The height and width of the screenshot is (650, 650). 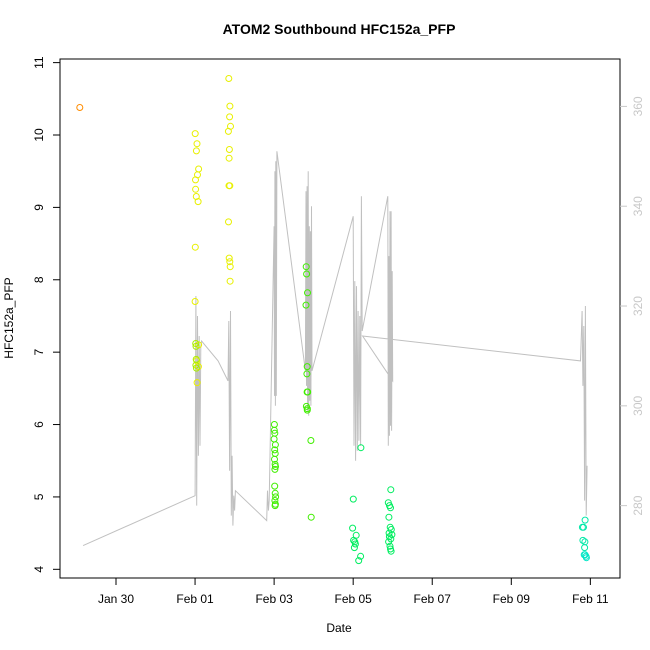 What do you see at coordinates (39, 424) in the screenshot?
I see `y-tick-label: 6` at bounding box center [39, 424].